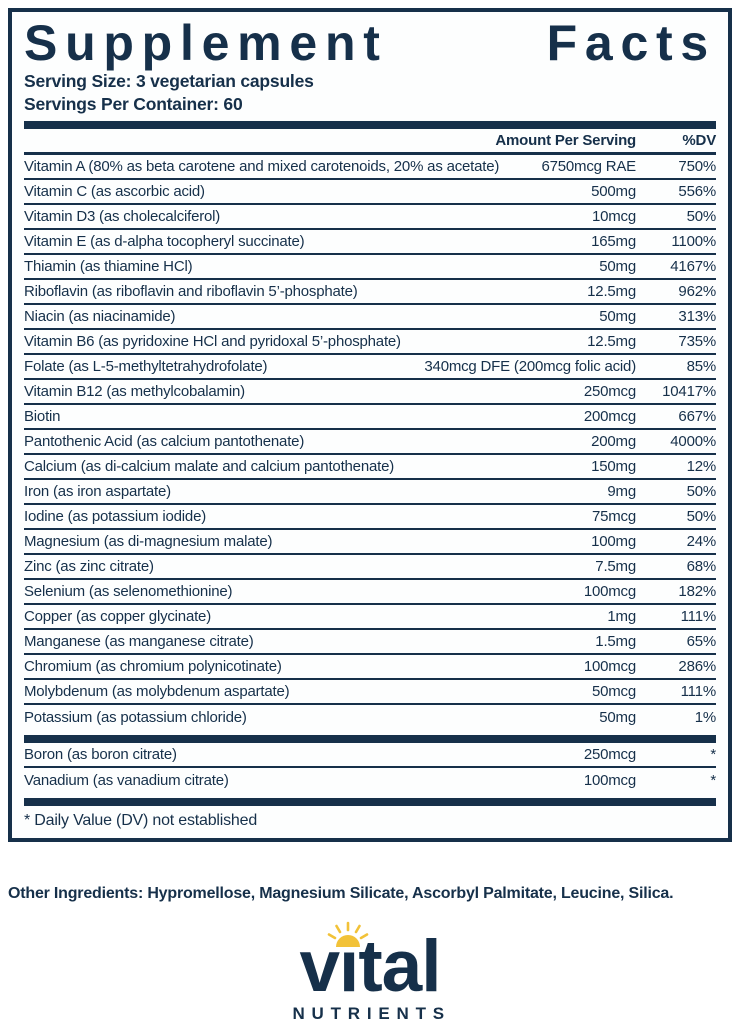 The image size is (740, 1024). What do you see at coordinates (697, 416) in the screenshot?
I see `dv-value: 667%` at bounding box center [697, 416].